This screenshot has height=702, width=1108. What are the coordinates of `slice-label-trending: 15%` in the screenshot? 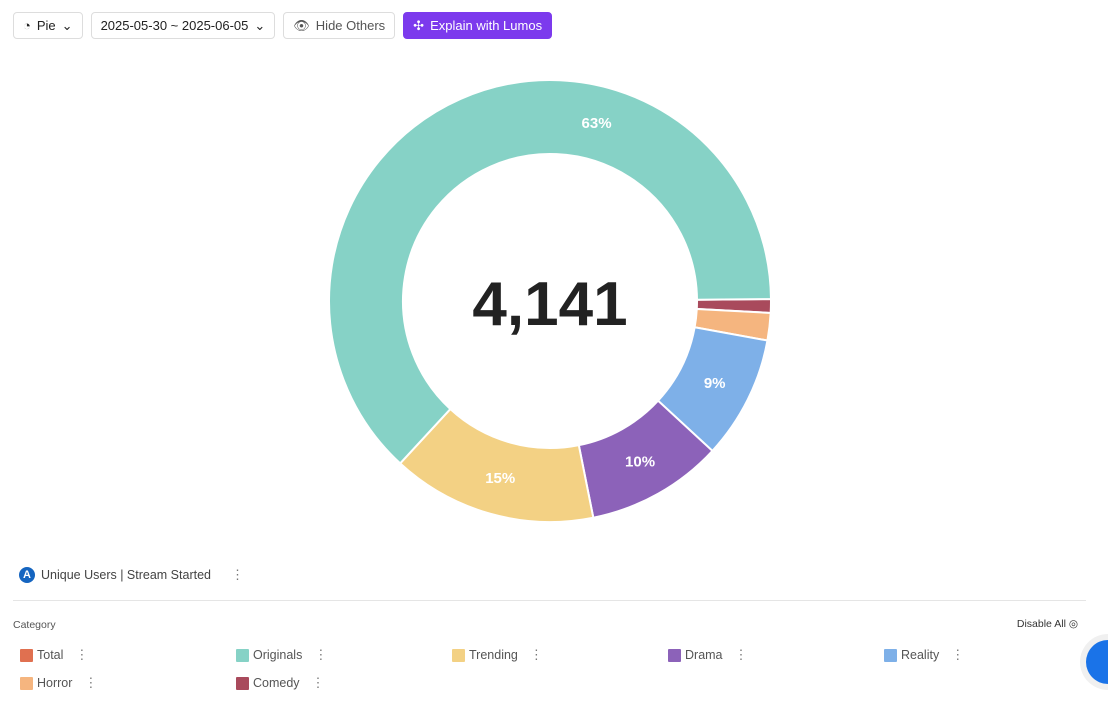 It's located at (500, 478).